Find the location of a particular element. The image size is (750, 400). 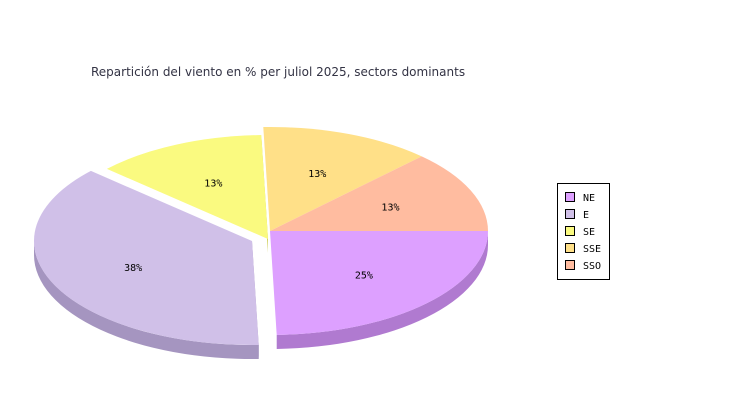

slice-e is located at coordinates (146, 257).